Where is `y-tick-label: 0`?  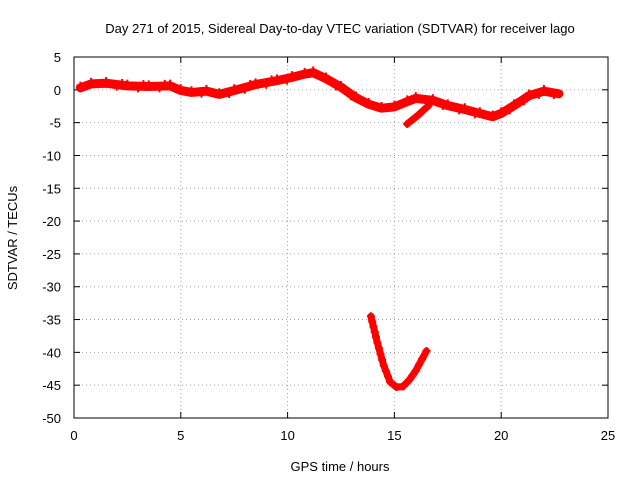 y-tick-label: 0 is located at coordinates (57, 90).